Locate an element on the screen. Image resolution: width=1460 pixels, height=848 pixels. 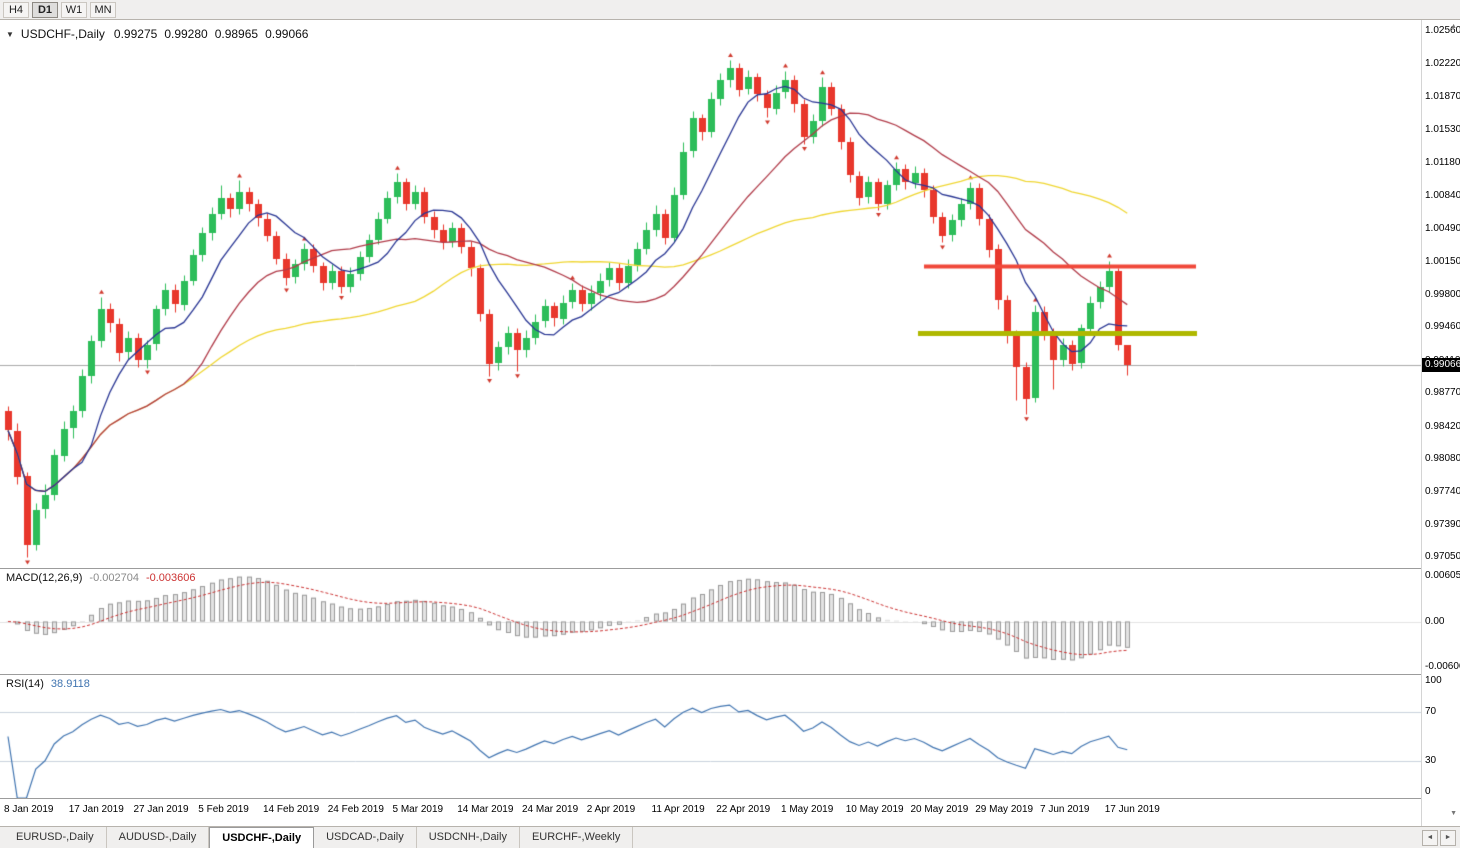
scroll-up-button: ▲ is located at coordinates (1453, 26).